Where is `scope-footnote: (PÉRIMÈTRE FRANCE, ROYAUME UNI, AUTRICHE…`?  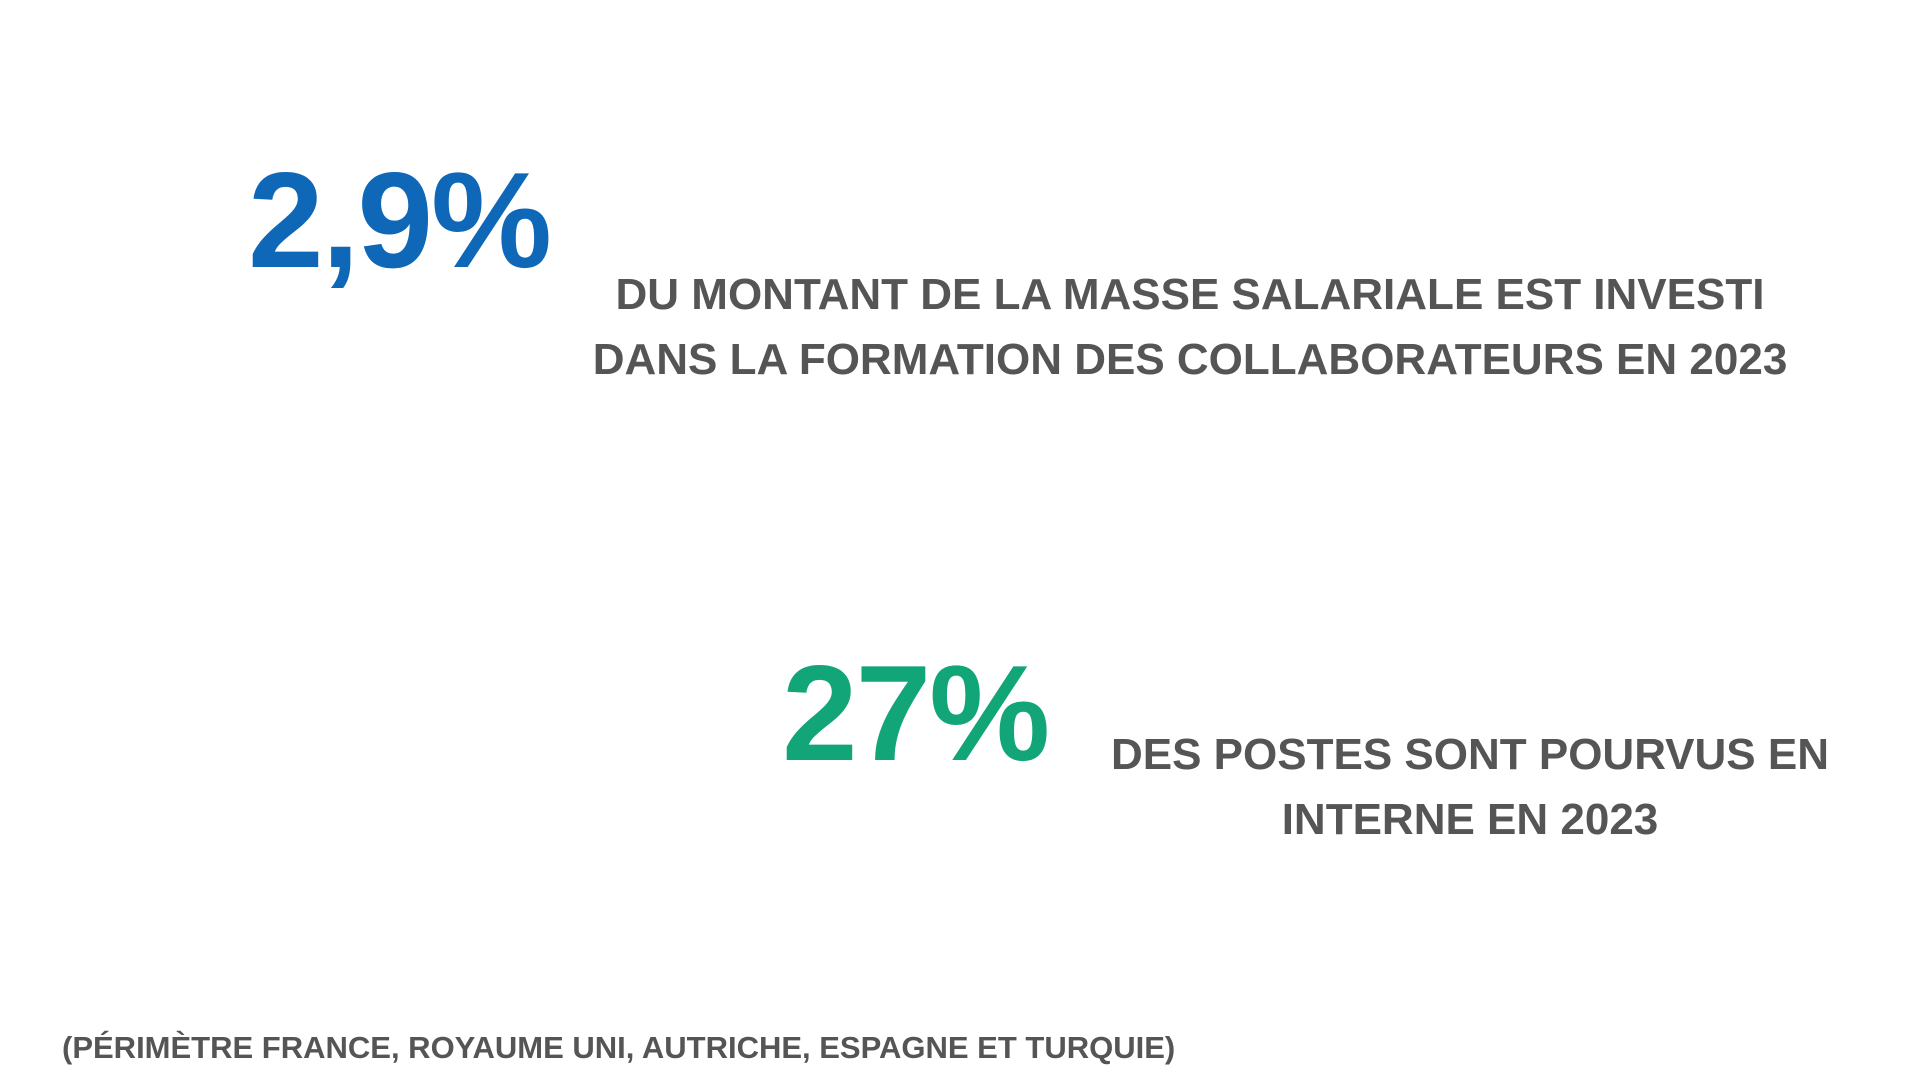
scope-footnote: (PÉRIMÈTRE FRANCE, ROYAUME UNI, AUTRICHE… is located at coordinates (619, 1047).